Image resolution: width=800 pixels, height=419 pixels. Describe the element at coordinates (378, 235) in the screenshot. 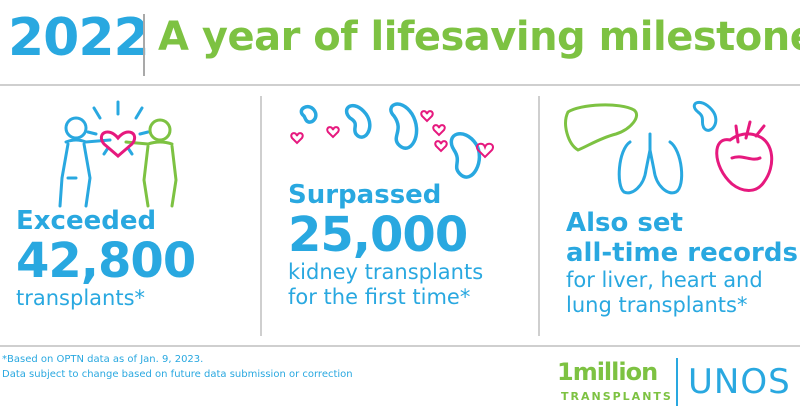

I see `stat-number: 25,000` at that location.